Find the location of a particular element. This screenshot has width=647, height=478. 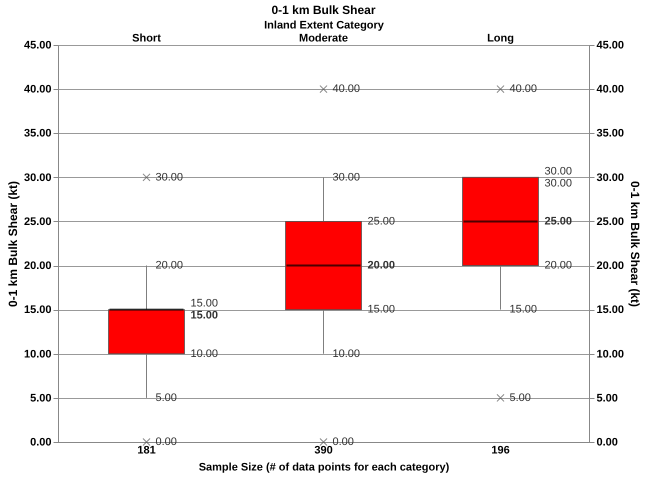

y-tick-label: 25.00 is located at coordinates (38, 222).